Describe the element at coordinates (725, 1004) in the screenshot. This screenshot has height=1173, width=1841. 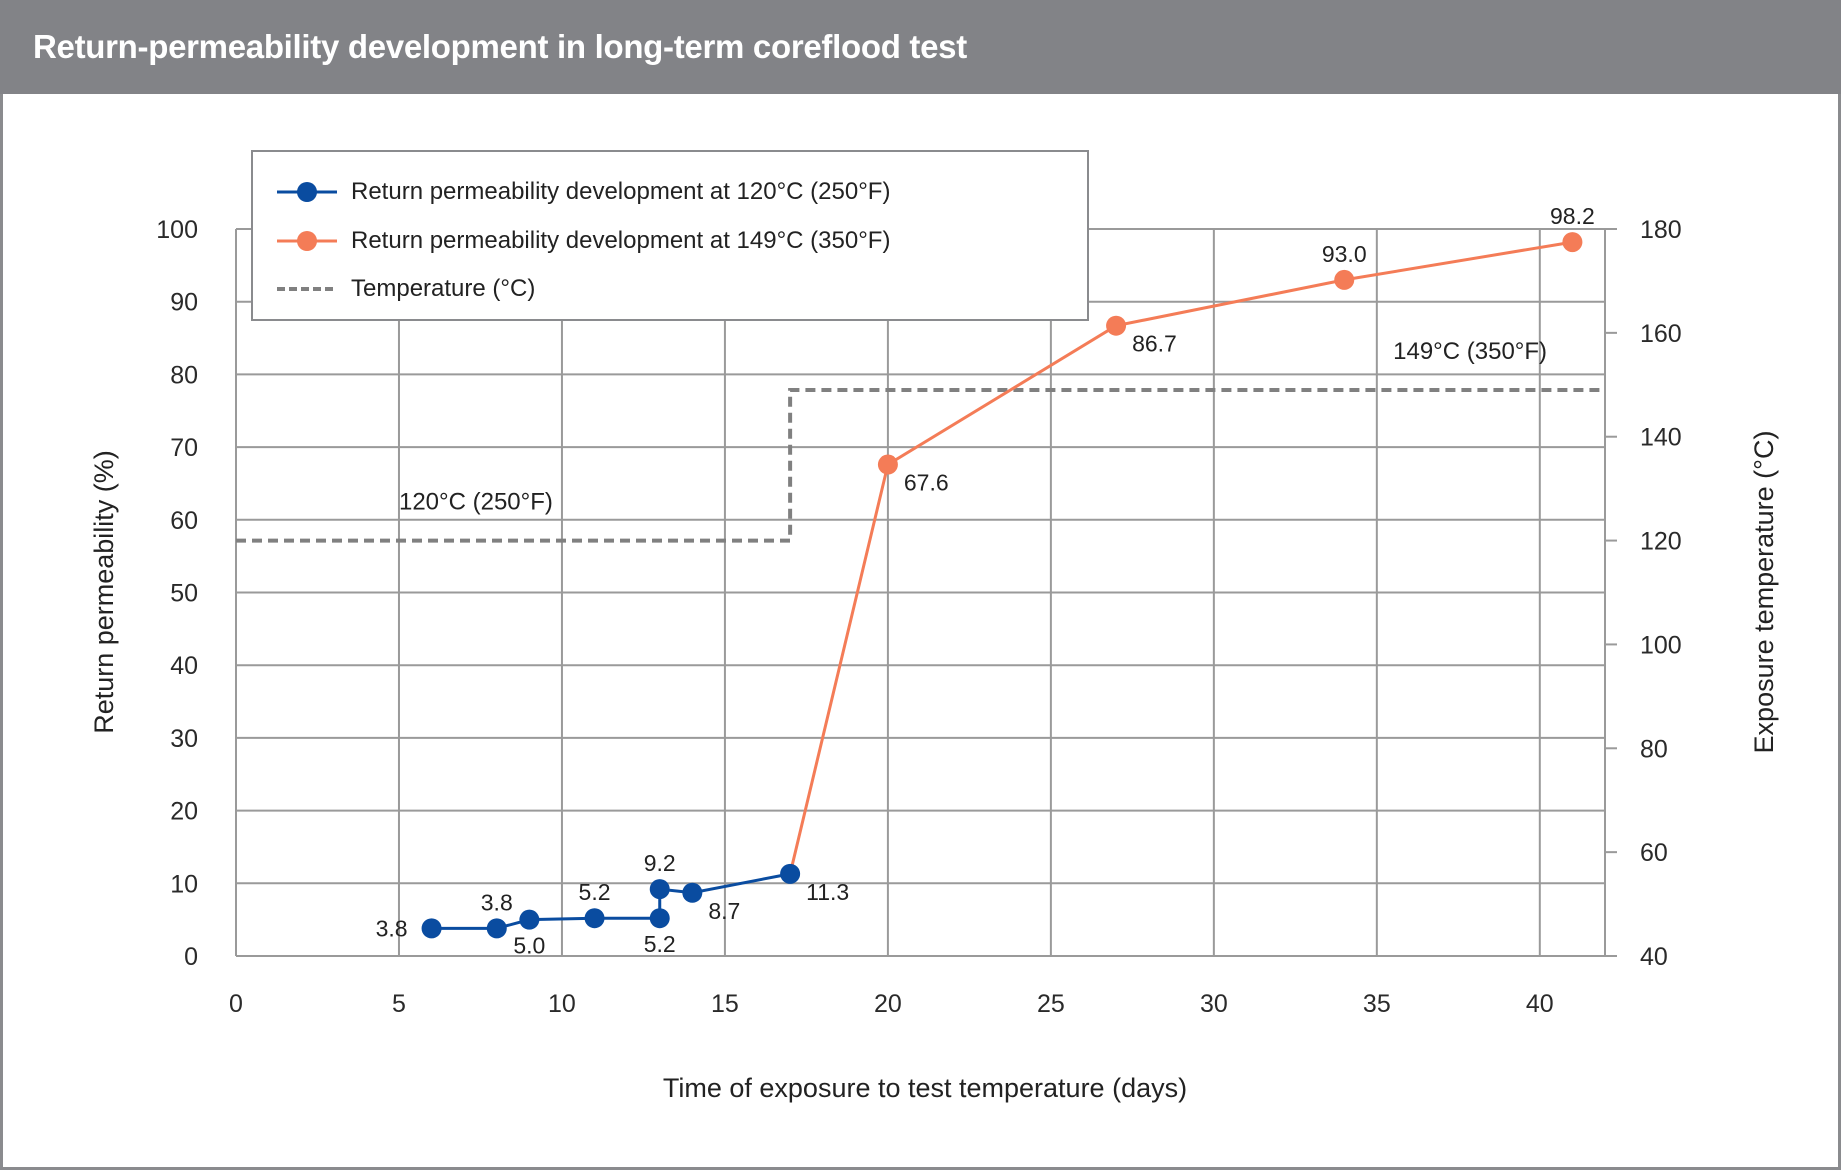
I see `x-tick-label: 15` at that location.